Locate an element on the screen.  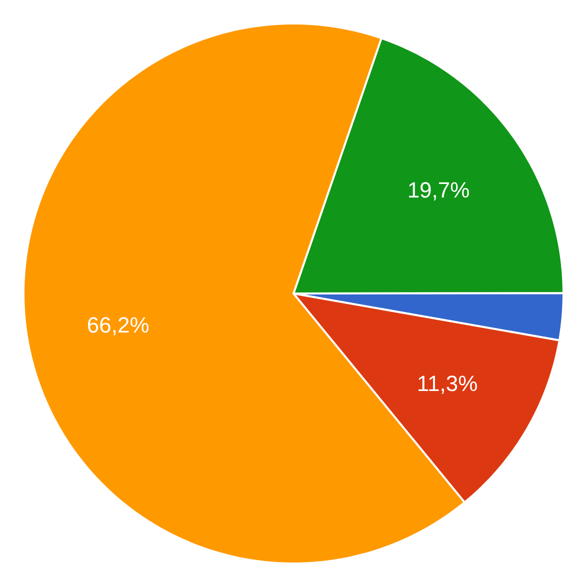
data-label: 66,2% is located at coordinates (118, 325).